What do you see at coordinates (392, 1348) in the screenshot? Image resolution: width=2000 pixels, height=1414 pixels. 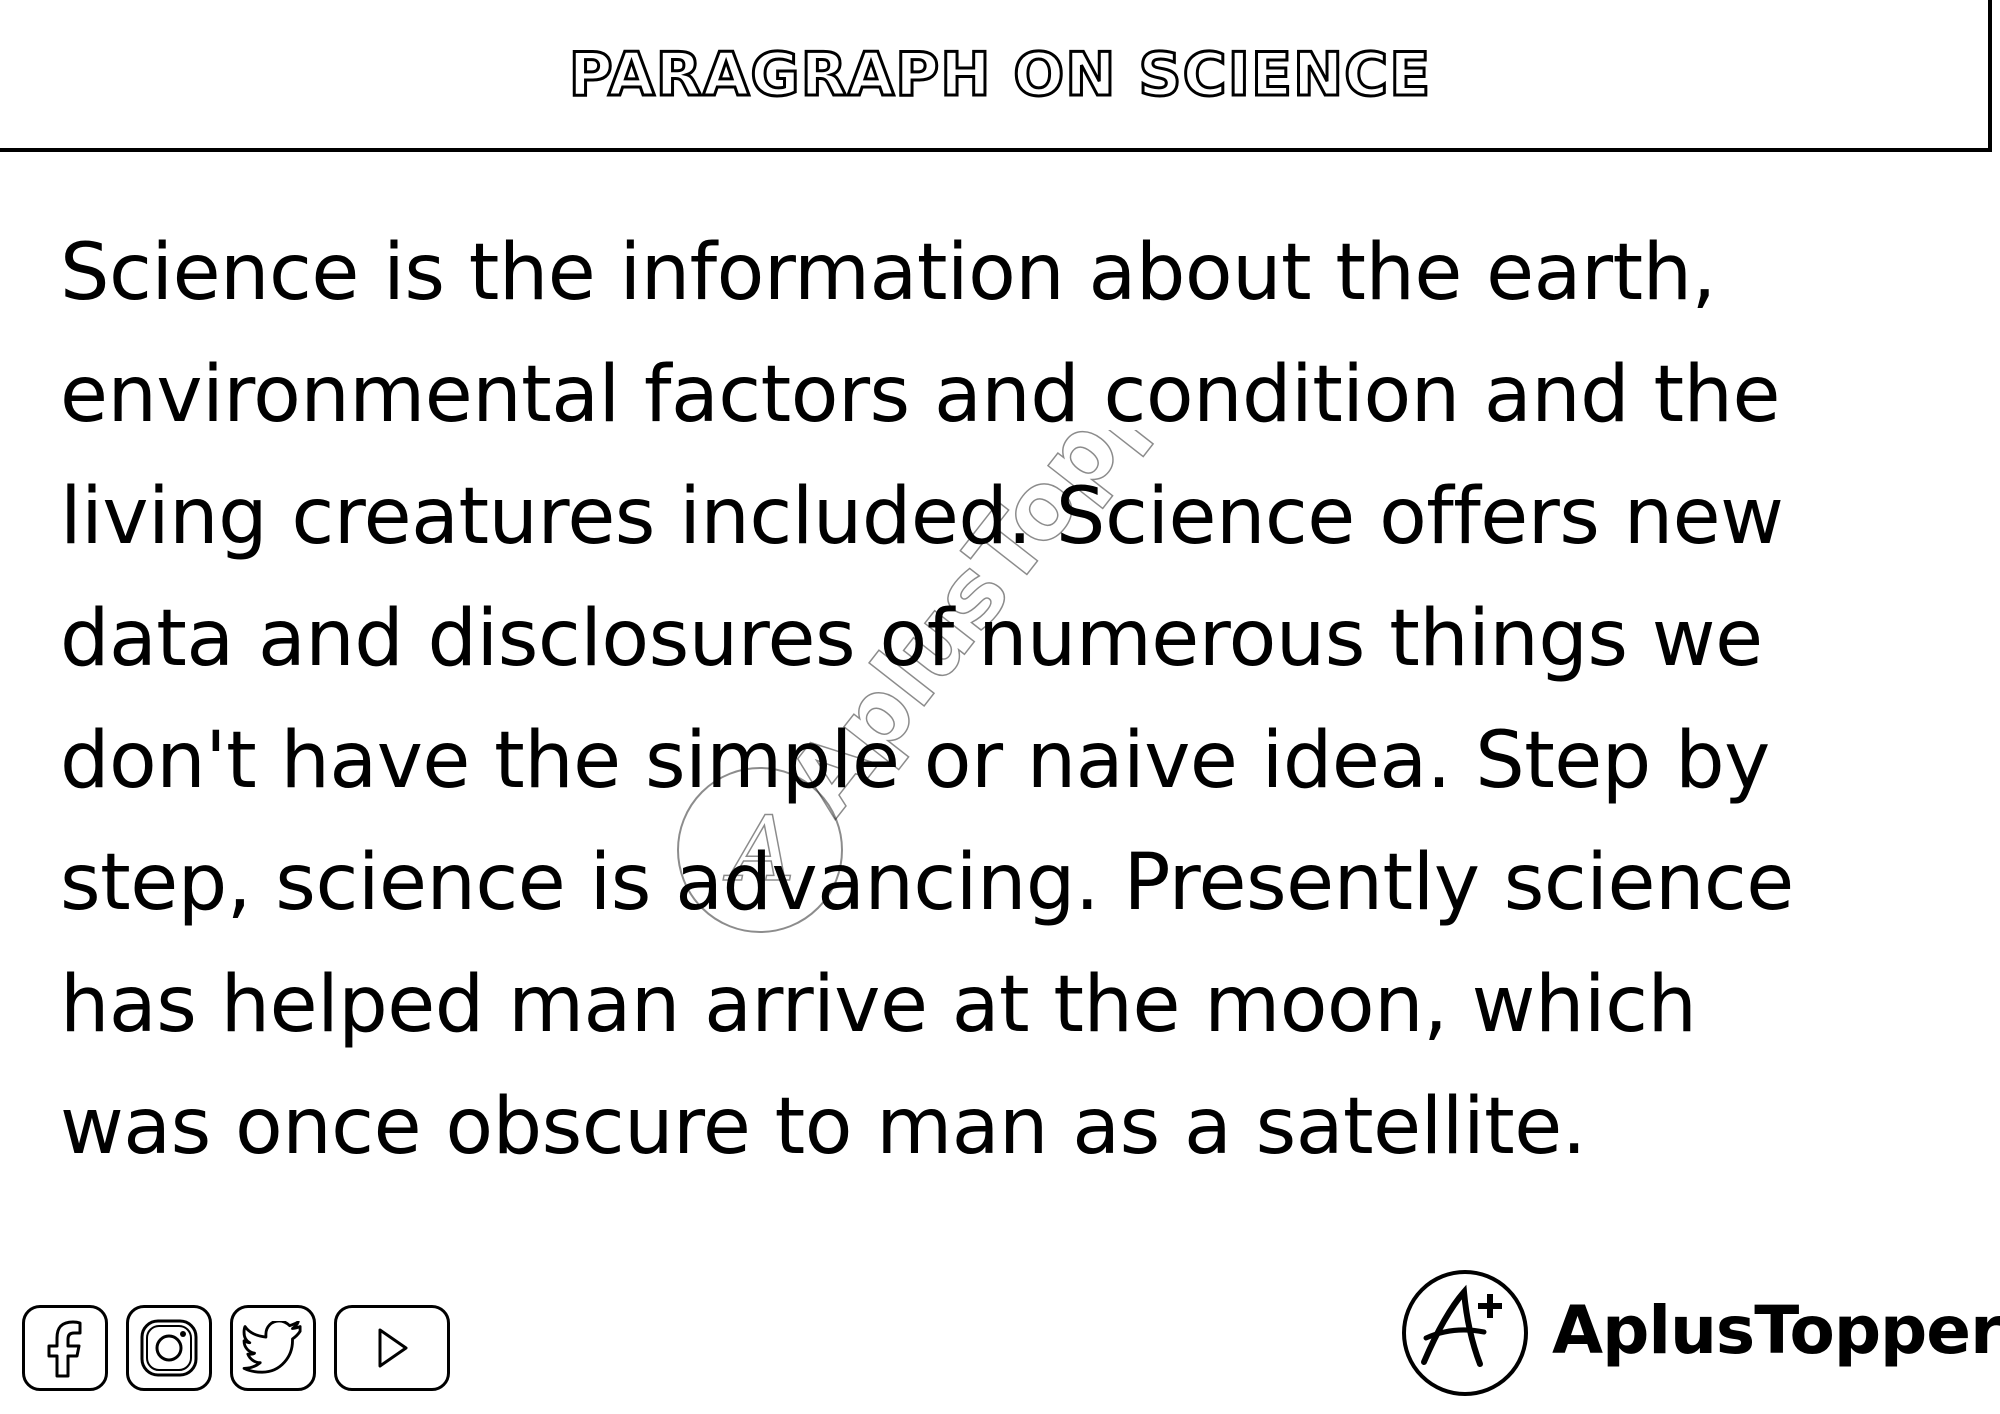 I see `youtube-icon` at bounding box center [392, 1348].